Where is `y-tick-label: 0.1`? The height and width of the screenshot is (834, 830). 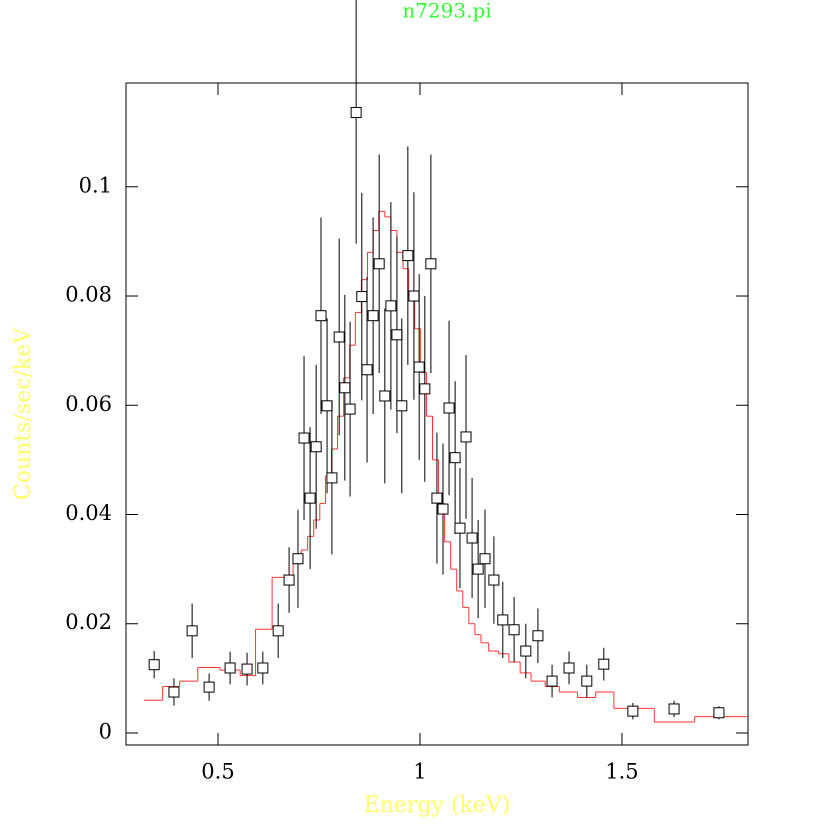
y-tick-label: 0.1 is located at coordinates (95, 185).